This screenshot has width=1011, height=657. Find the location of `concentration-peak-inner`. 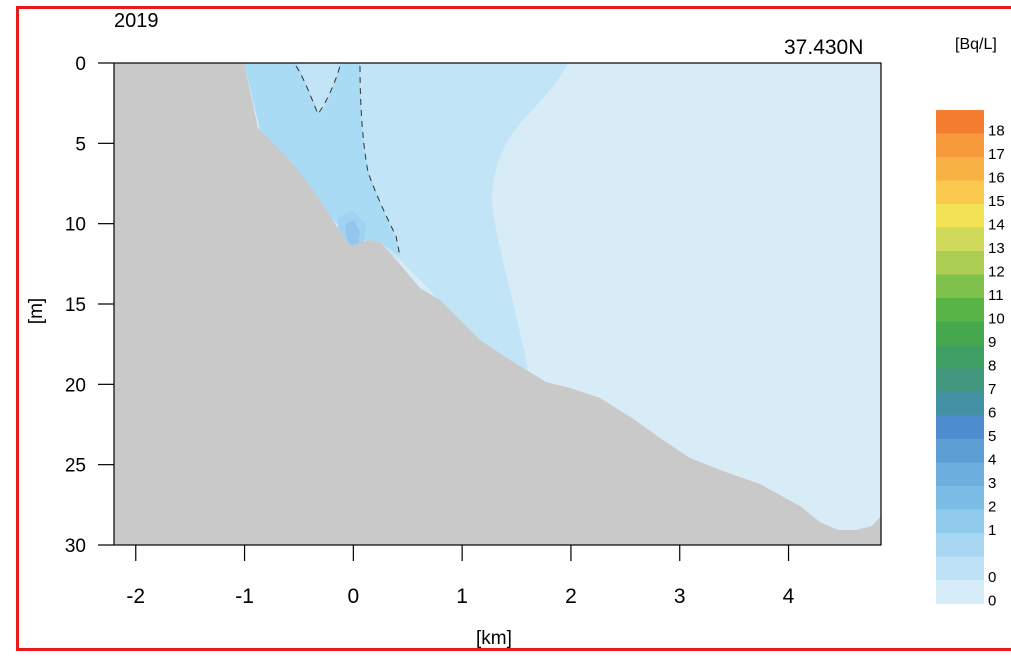

concentration-peak-inner is located at coordinates (353, 232).